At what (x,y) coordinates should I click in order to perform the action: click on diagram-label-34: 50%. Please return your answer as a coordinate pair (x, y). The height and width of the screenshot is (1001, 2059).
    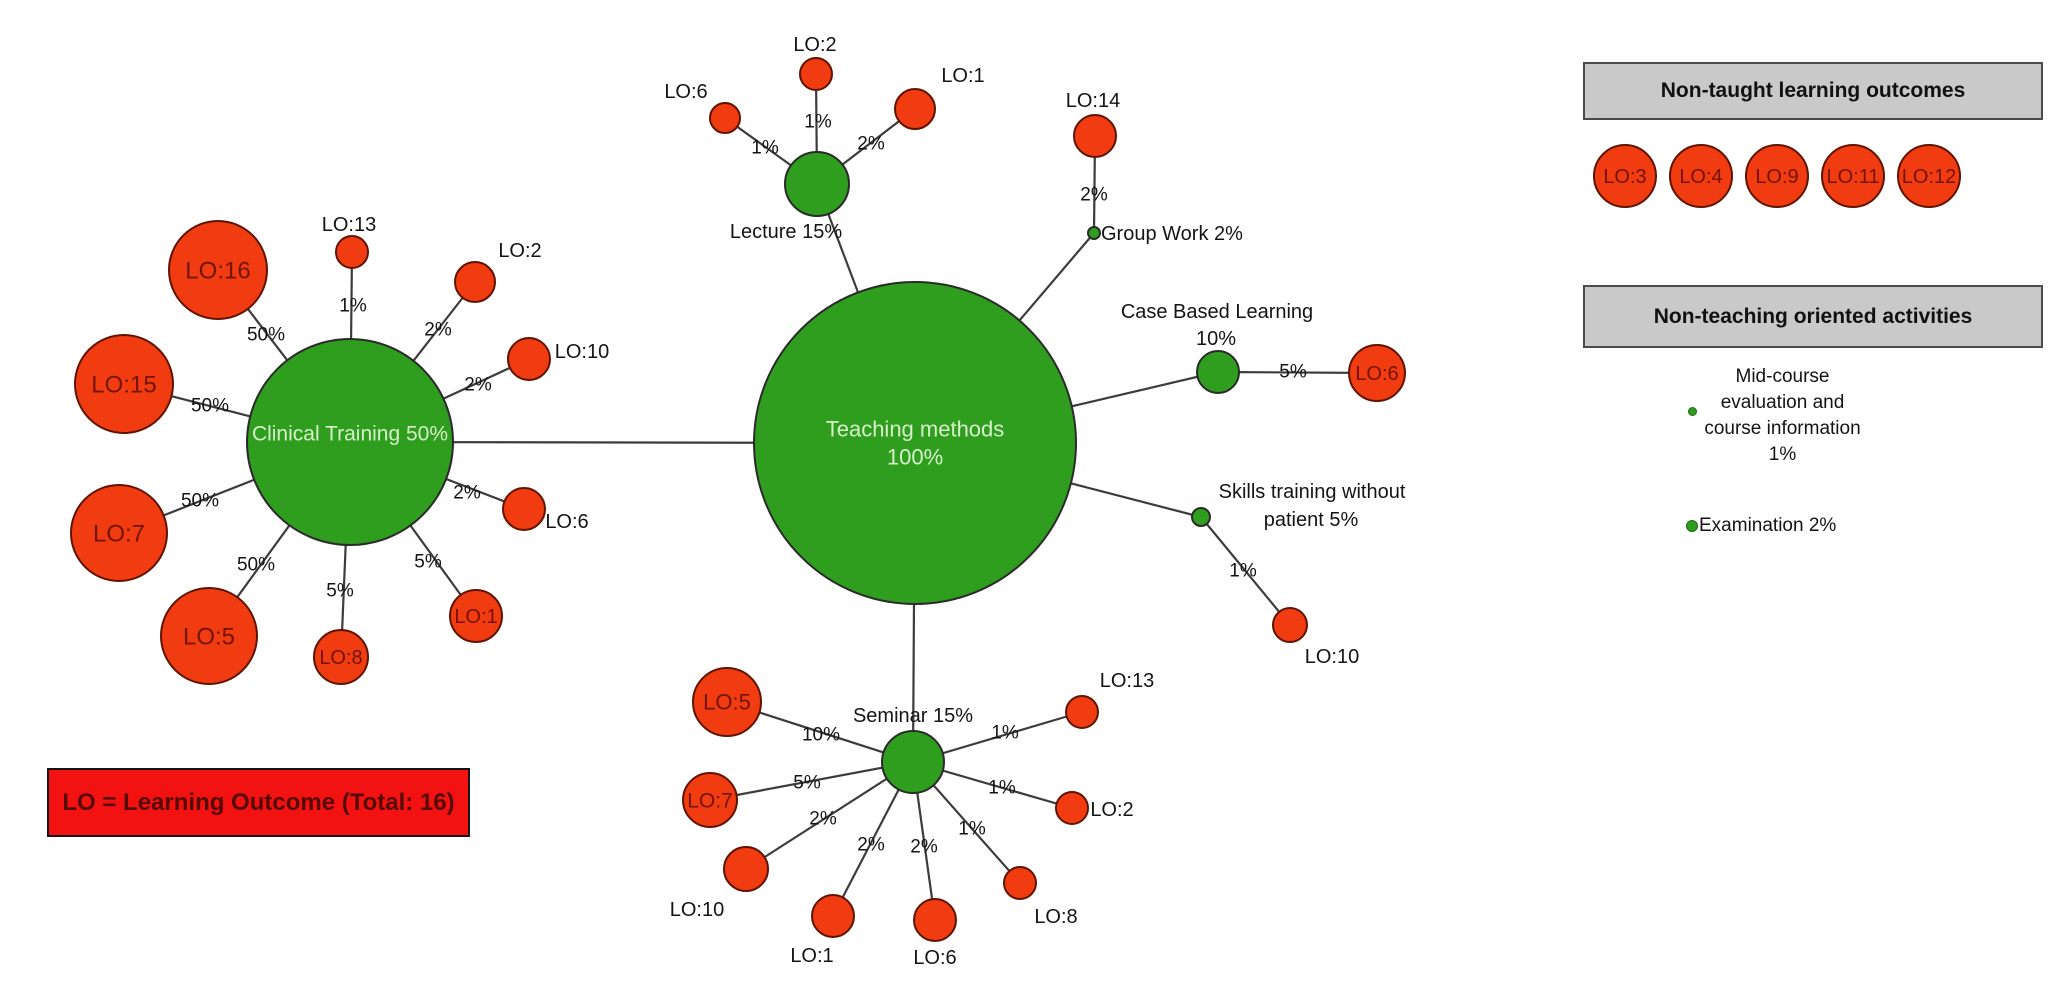
    Looking at the image, I should click on (256, 565).